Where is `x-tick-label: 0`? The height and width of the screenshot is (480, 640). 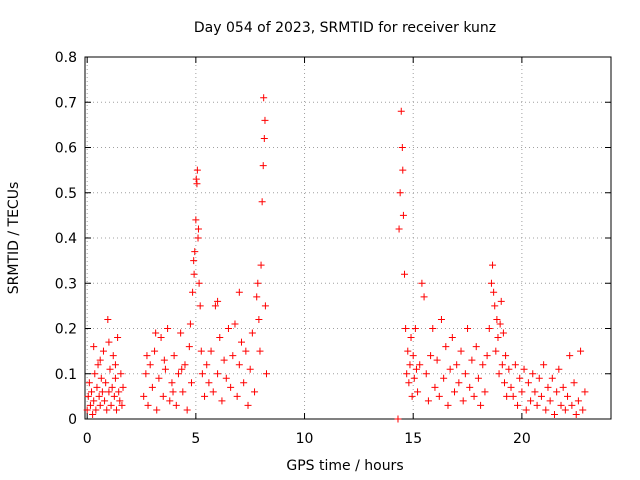 x-tick-label: 0 is located at coordinates (87, 439).